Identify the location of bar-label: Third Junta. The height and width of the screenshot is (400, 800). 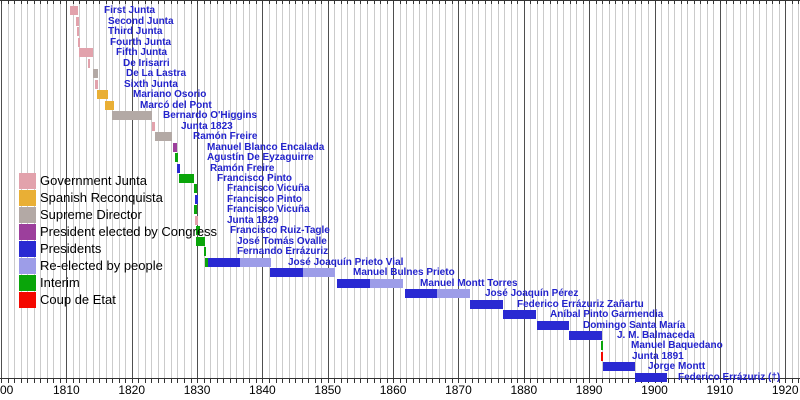
(135, 32).